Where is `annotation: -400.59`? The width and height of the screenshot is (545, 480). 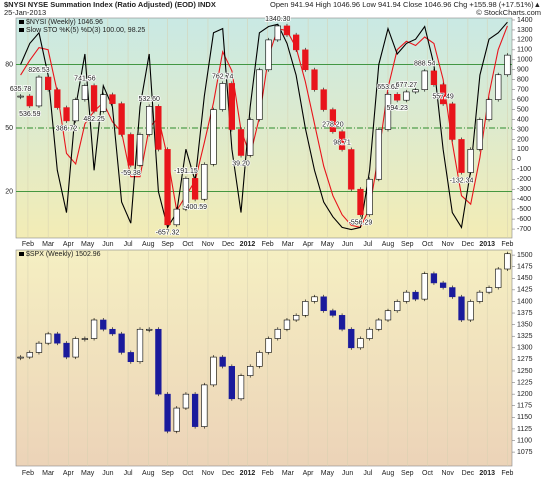
annotation: -400.59 is located at coordinates (195, 207).